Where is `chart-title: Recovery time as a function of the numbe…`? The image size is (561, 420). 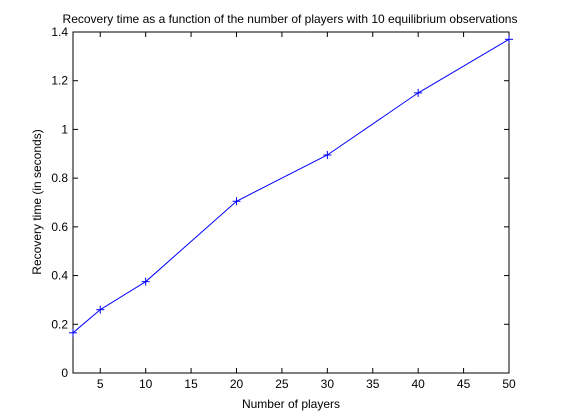 chart-title: Recovery time as a function of the numbe… is located at coordinates (290, 19).